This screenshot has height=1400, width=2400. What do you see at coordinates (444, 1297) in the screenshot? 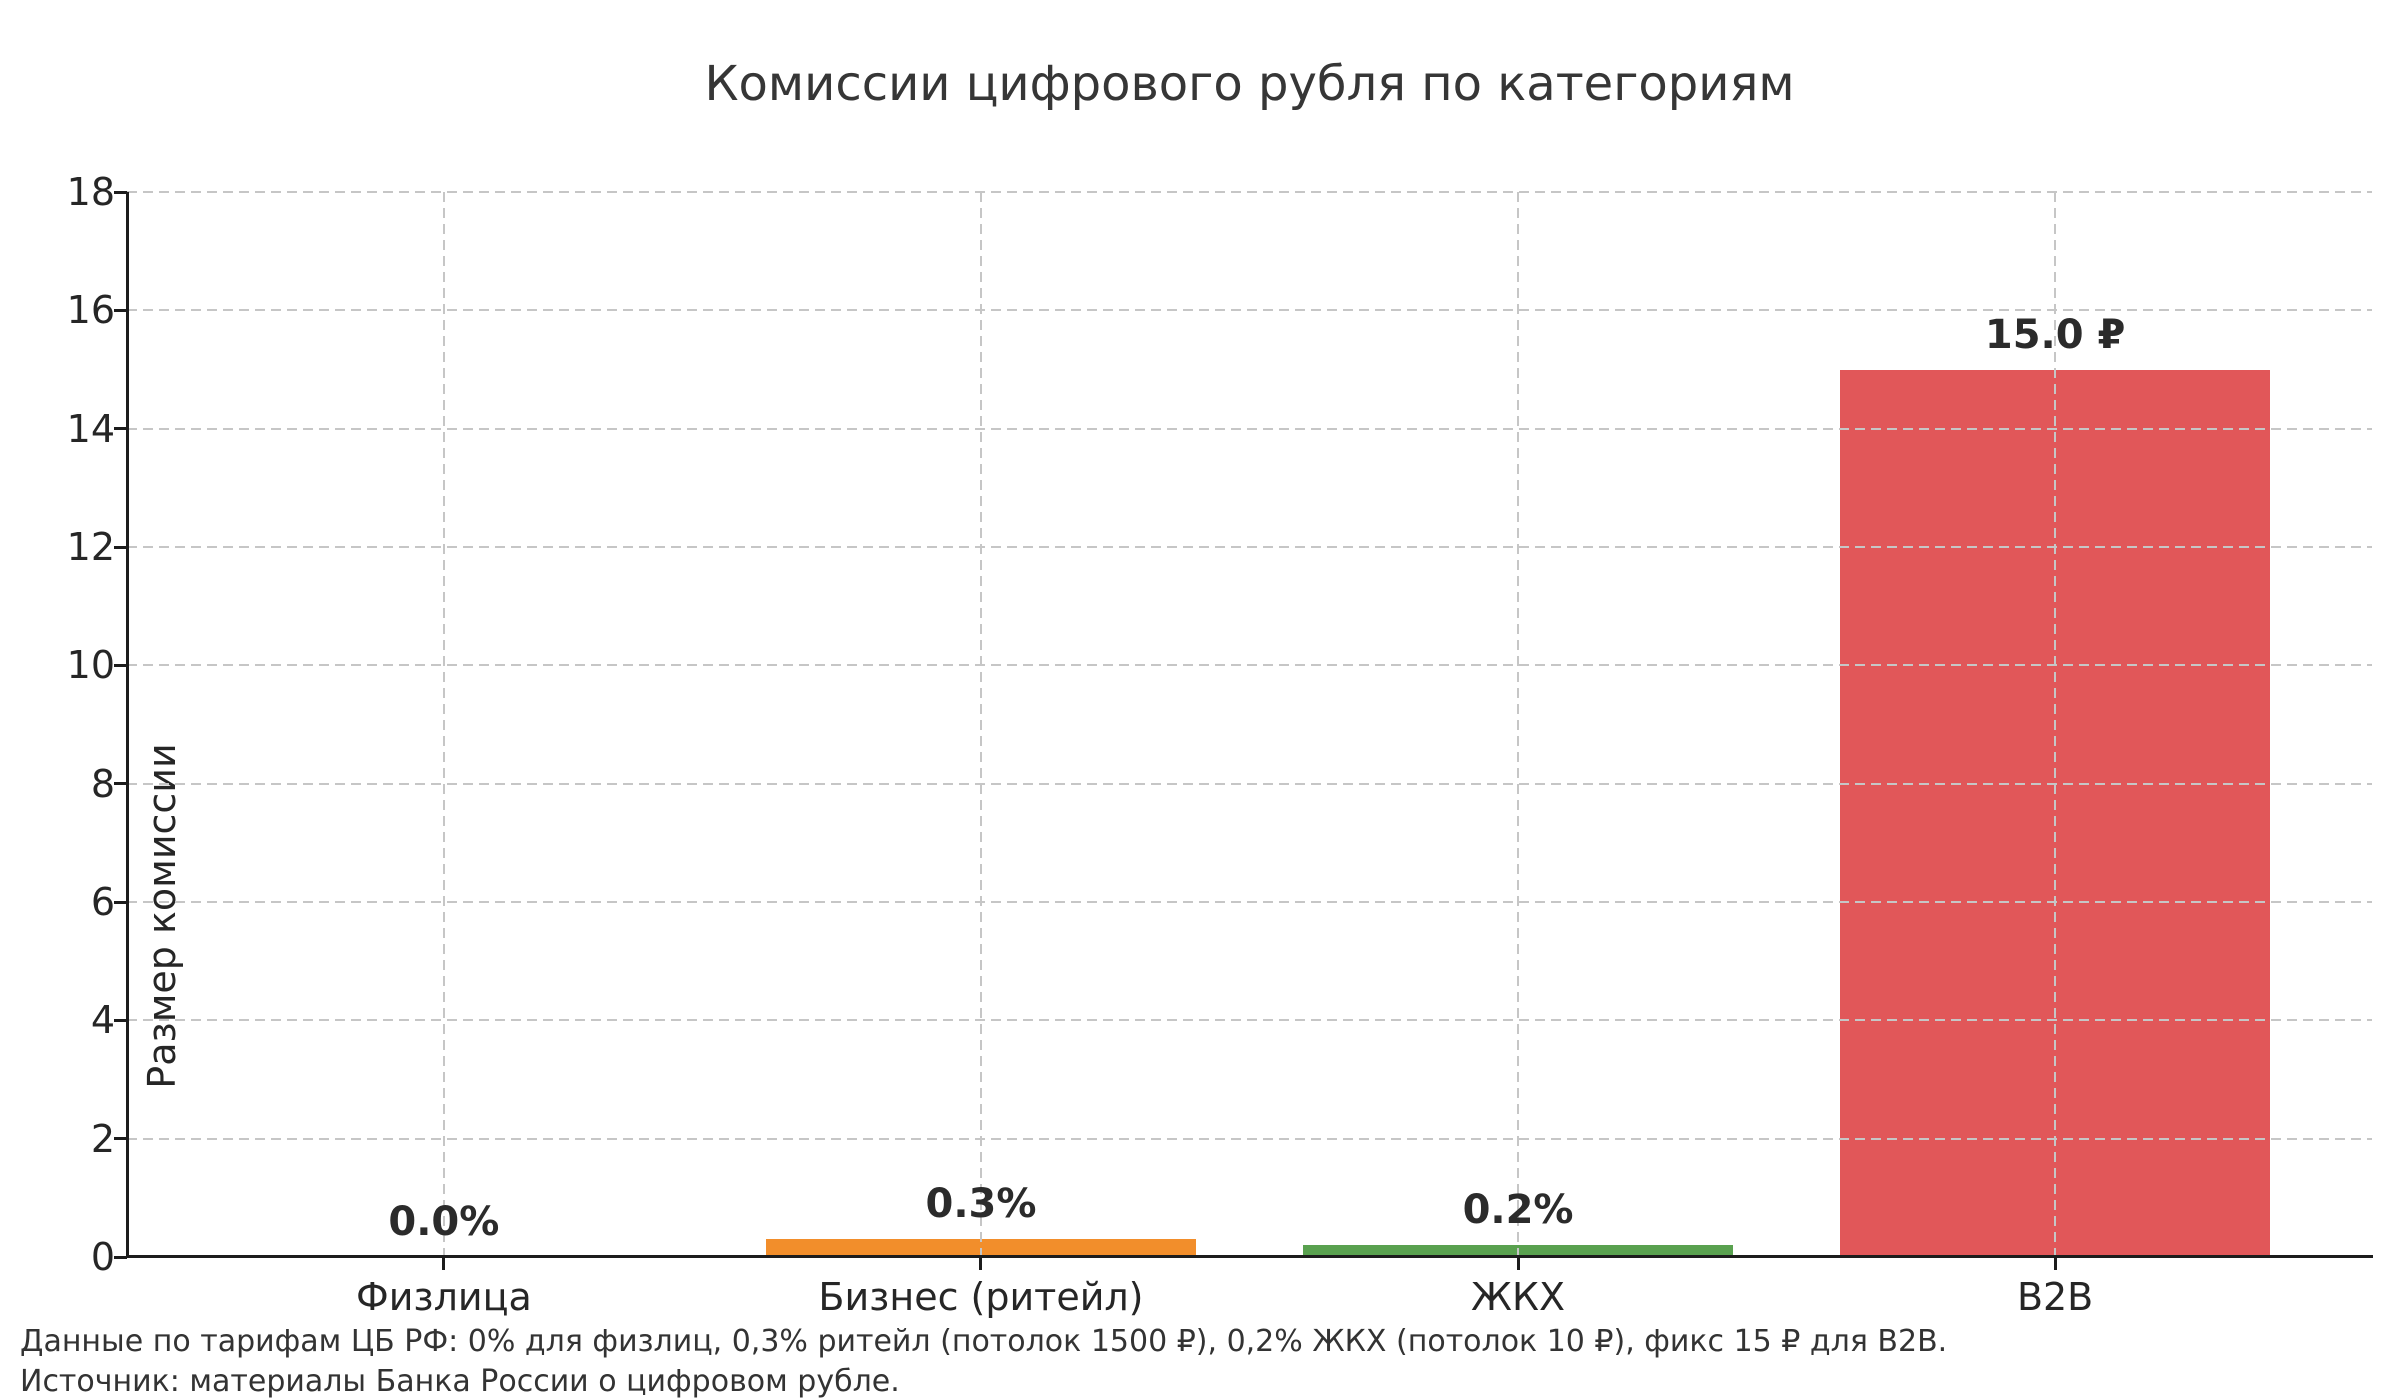
I see `x-tick-label: Физлица` at bounding box center [444, 1297].